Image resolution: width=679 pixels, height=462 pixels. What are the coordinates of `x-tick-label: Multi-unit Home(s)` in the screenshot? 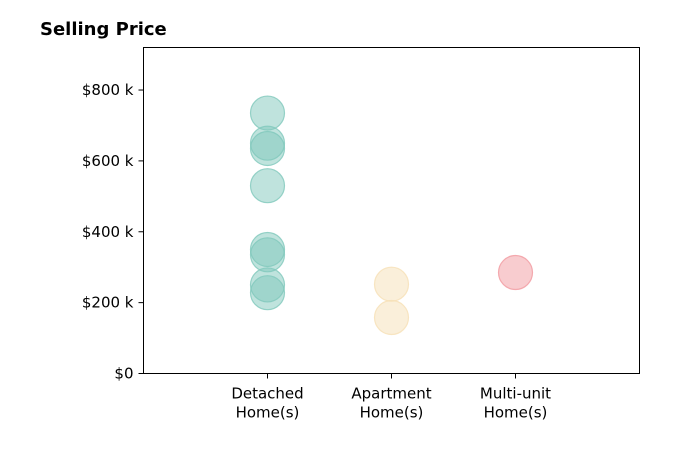 It's located at (515, 403).